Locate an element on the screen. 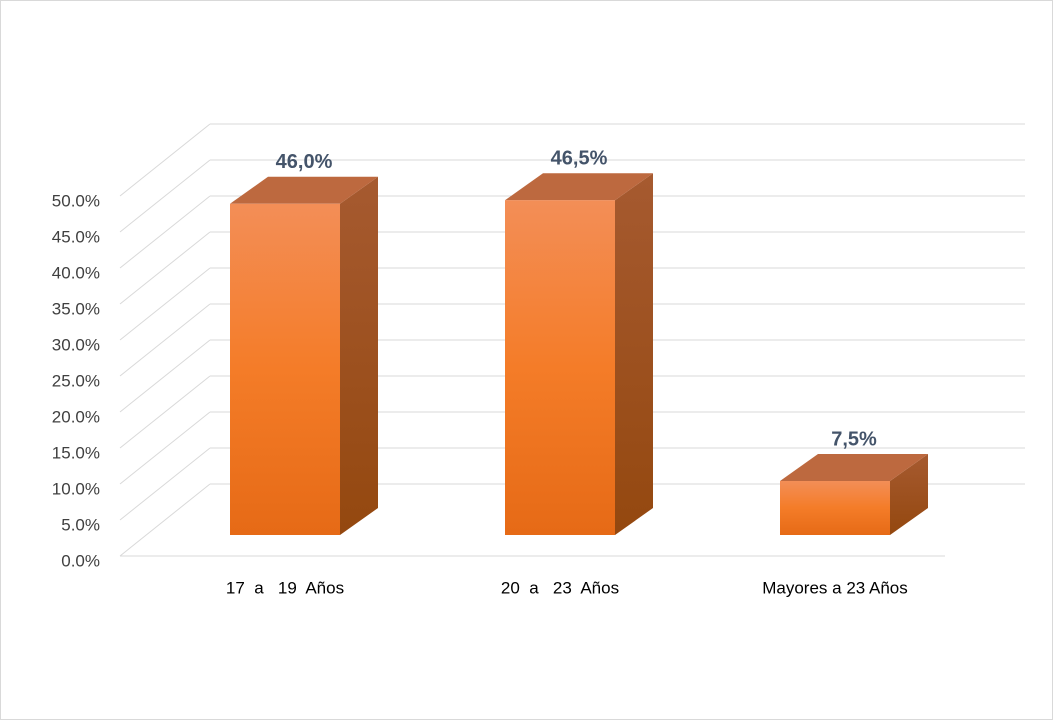 This screenshot has width=1053, height=720. y-tick-label: 20.0% is located at coordinates (76, 416).